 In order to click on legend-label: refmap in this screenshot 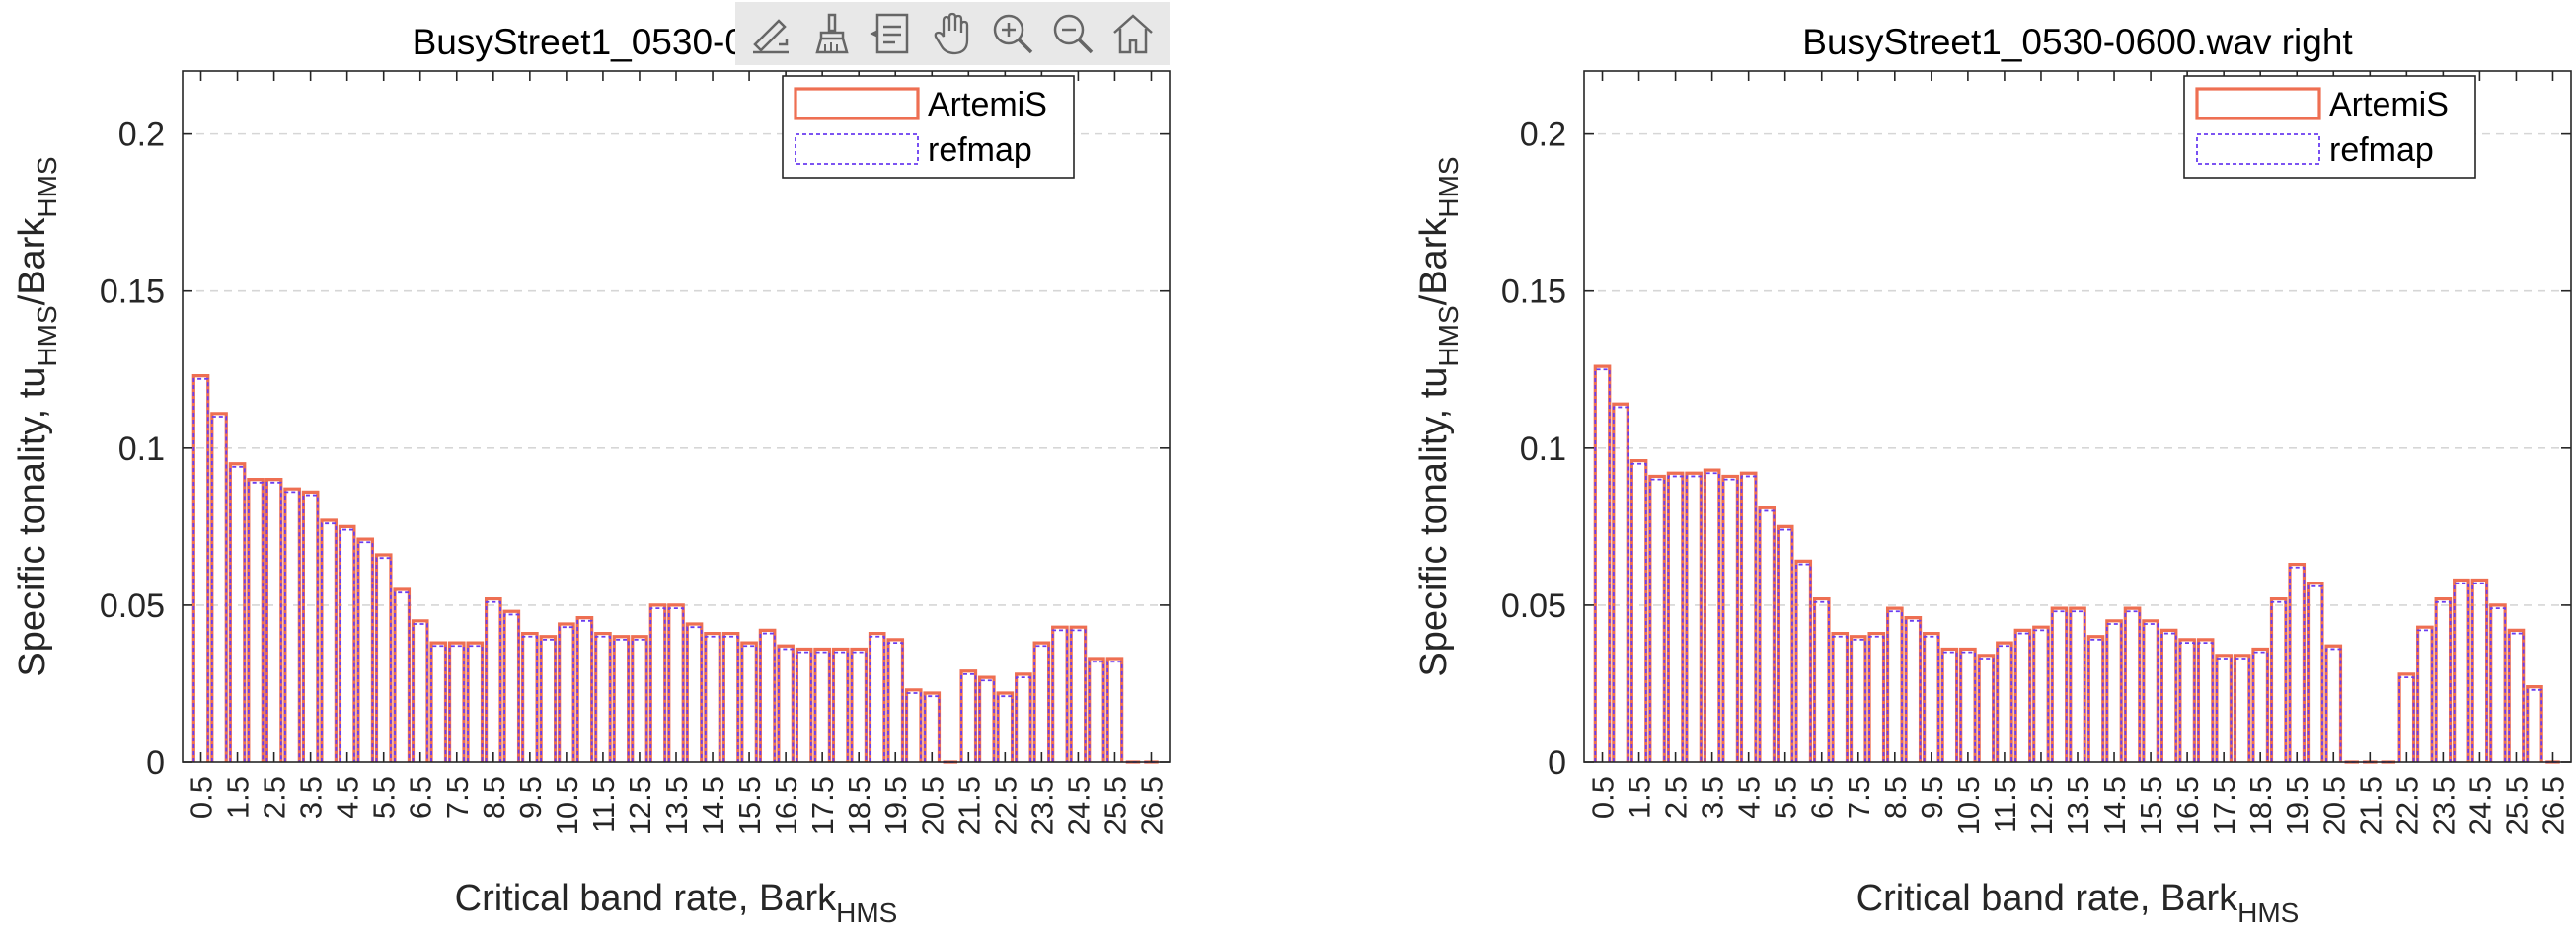, I will do `click(2381, 150)`.